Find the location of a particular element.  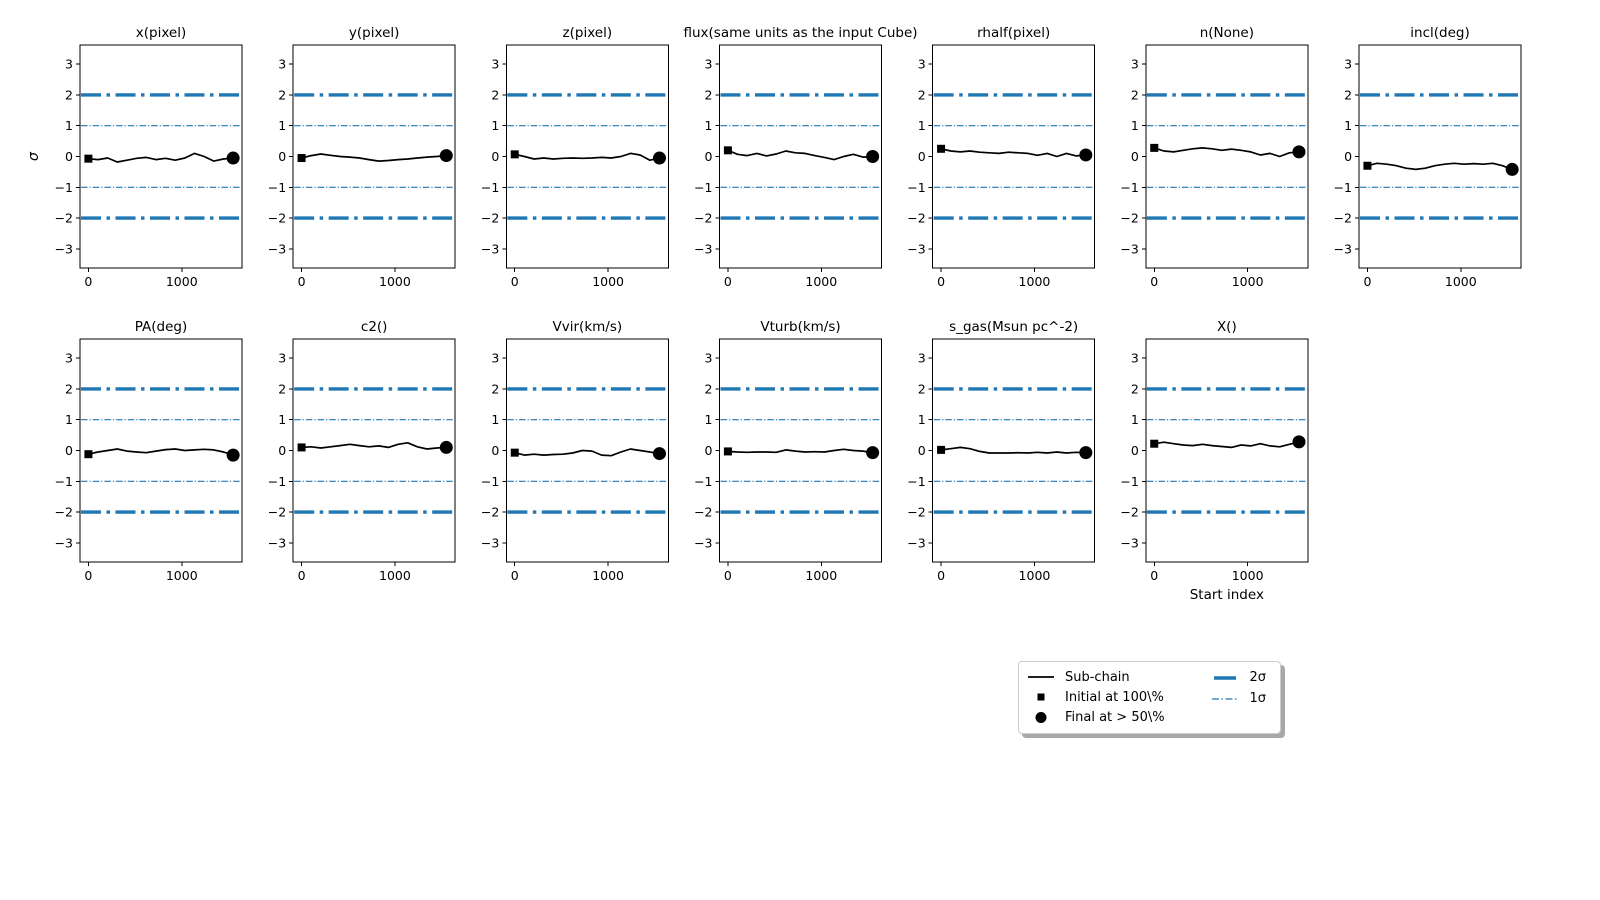

subplot-title: incl(deg) is located at coordinates (1439, 33).